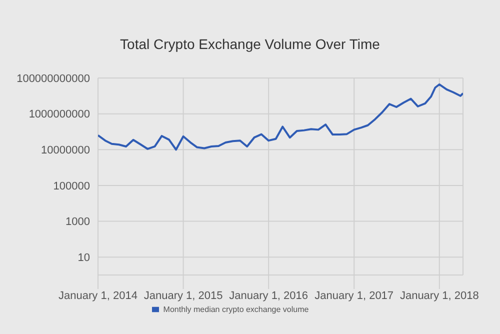 This screenshot has height=334, width=500. I want to click on x-tick-label: January 1, 2016, so click(268, 296).